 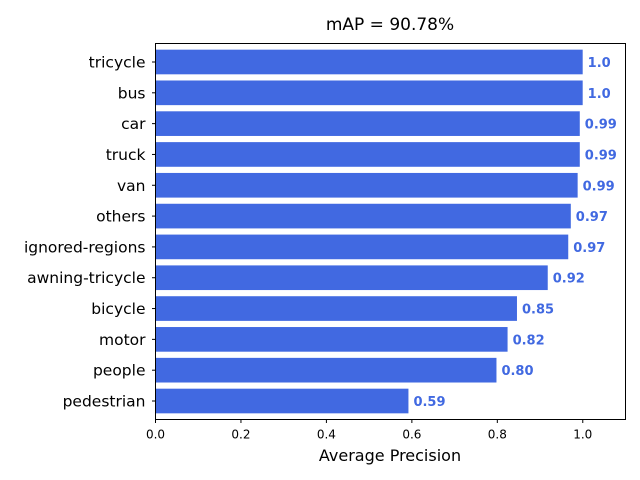 I want to click on x-tick-label: 0.2, so click(x=240, y=435).